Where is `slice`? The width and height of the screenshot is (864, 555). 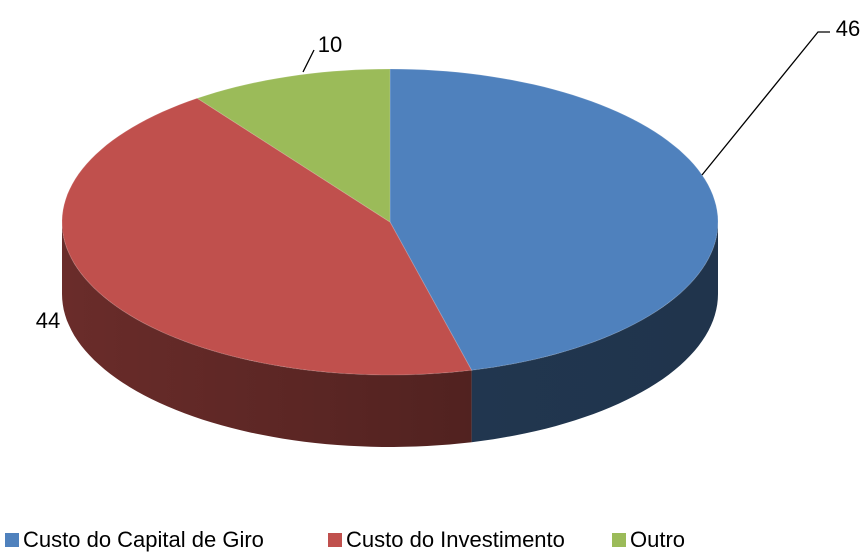 slice is located at coordinates (293, 145).